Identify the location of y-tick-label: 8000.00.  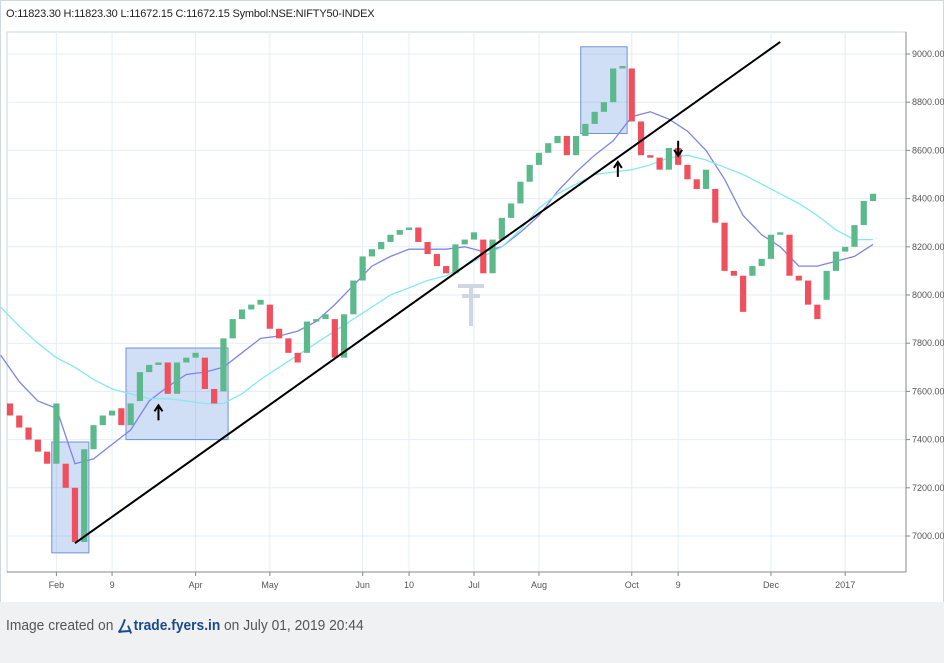
(928, 295).